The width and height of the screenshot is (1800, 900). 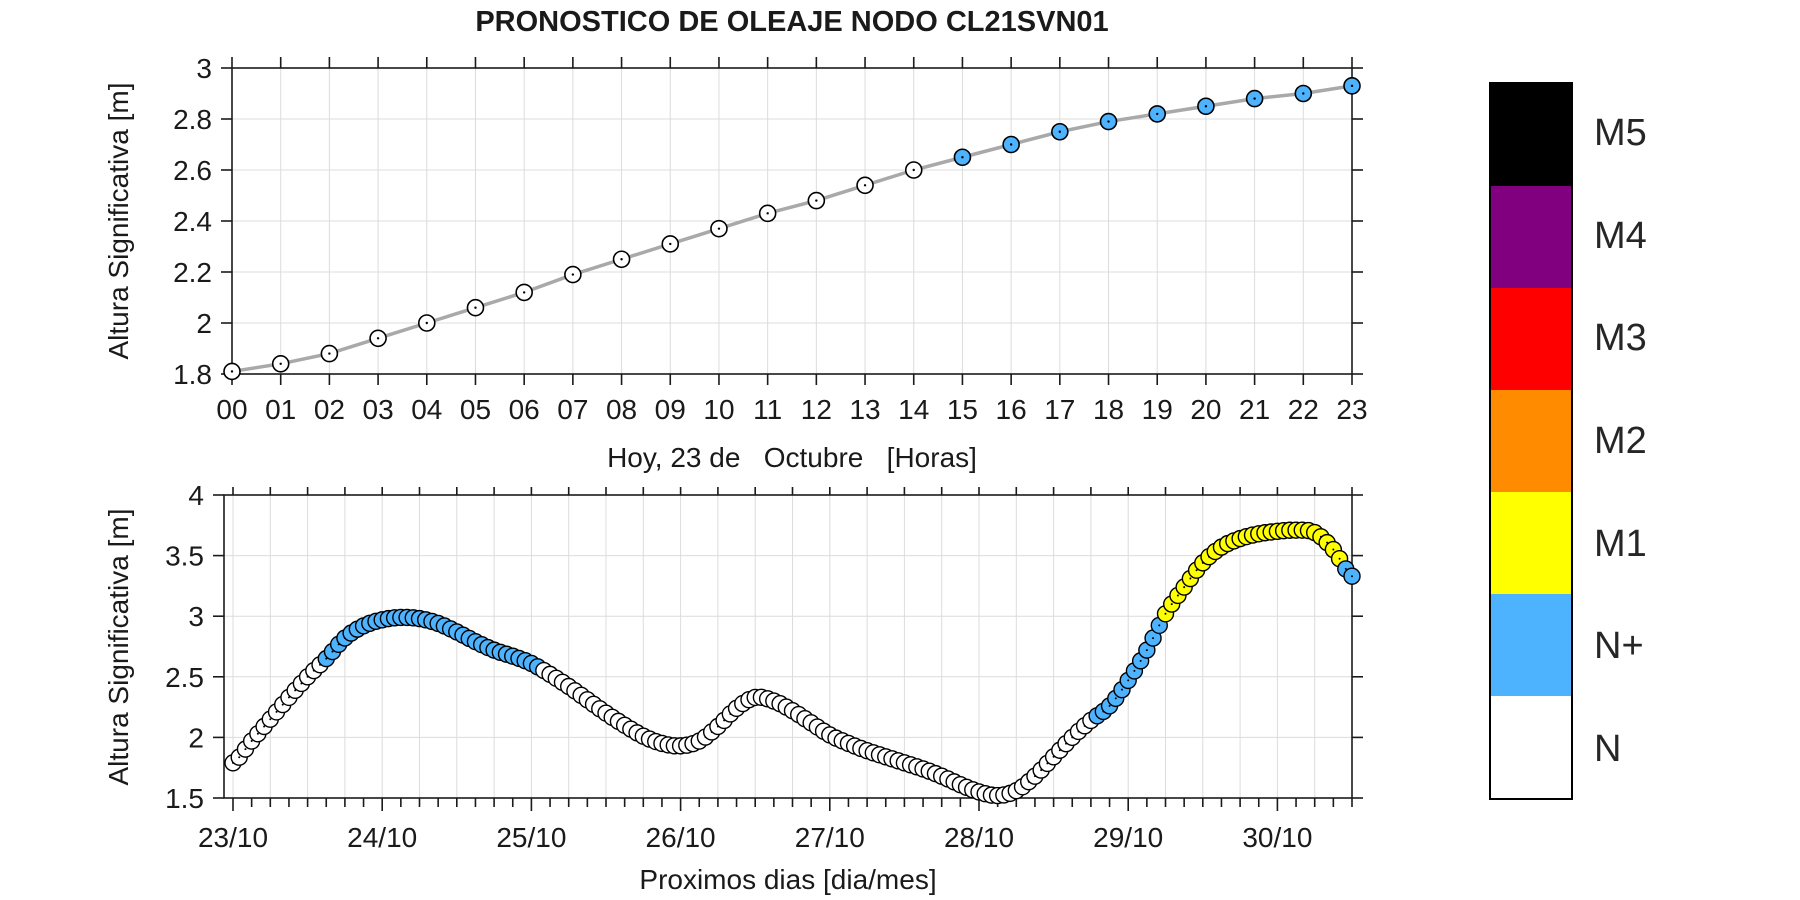 I want to click on x-tick-label: 16, so click(x=1011, y=409).